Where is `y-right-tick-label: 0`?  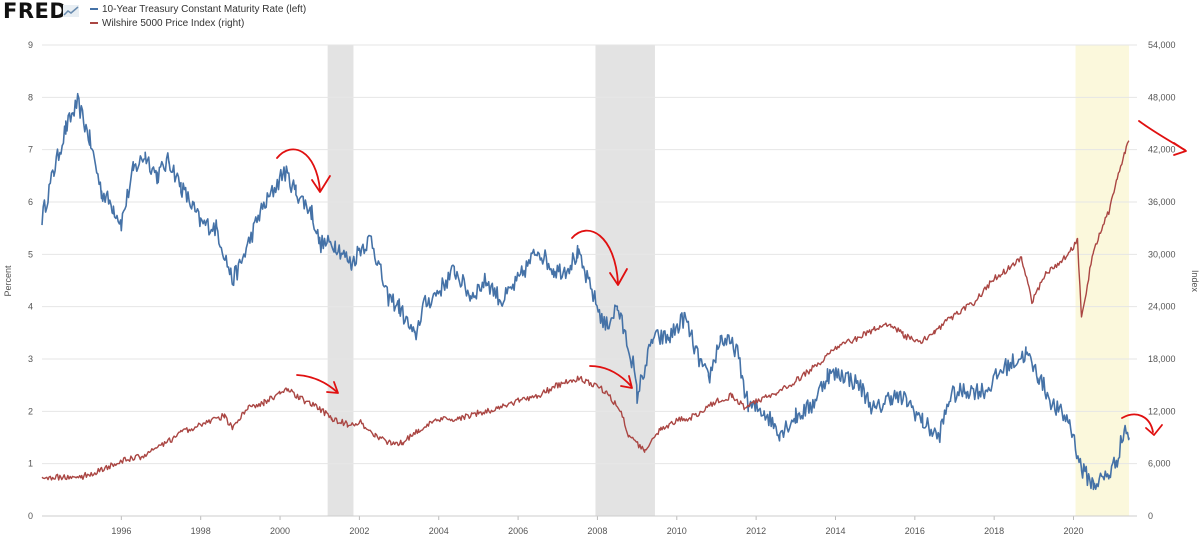 y-right-tick-label: 0 is located at coordinates (1150, 516).